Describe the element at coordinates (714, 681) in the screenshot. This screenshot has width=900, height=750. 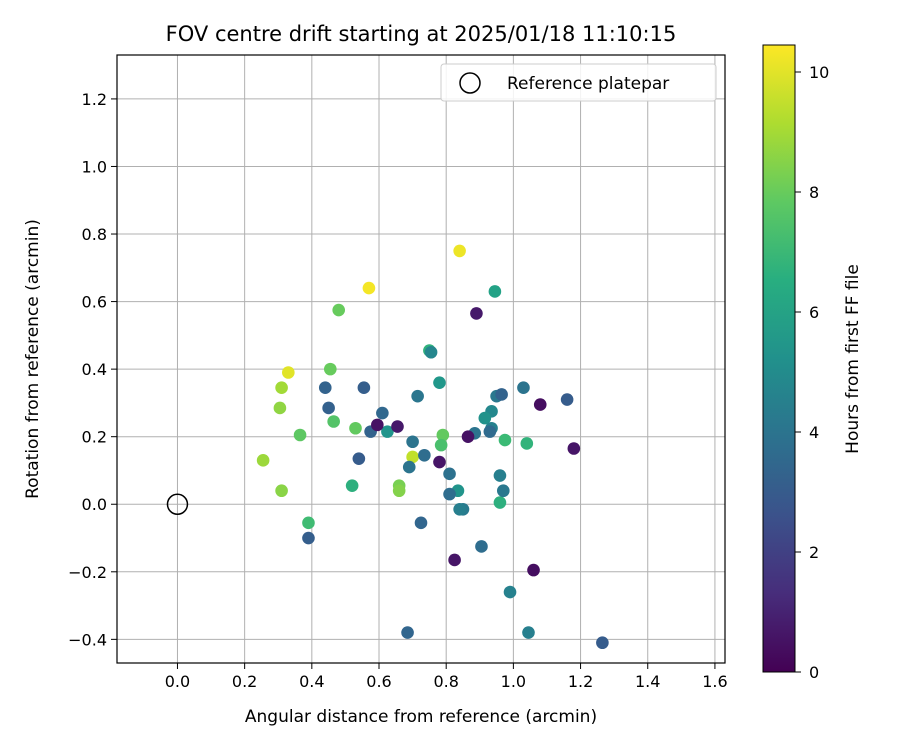
I see `x-tick-label: 1.6` at that location.